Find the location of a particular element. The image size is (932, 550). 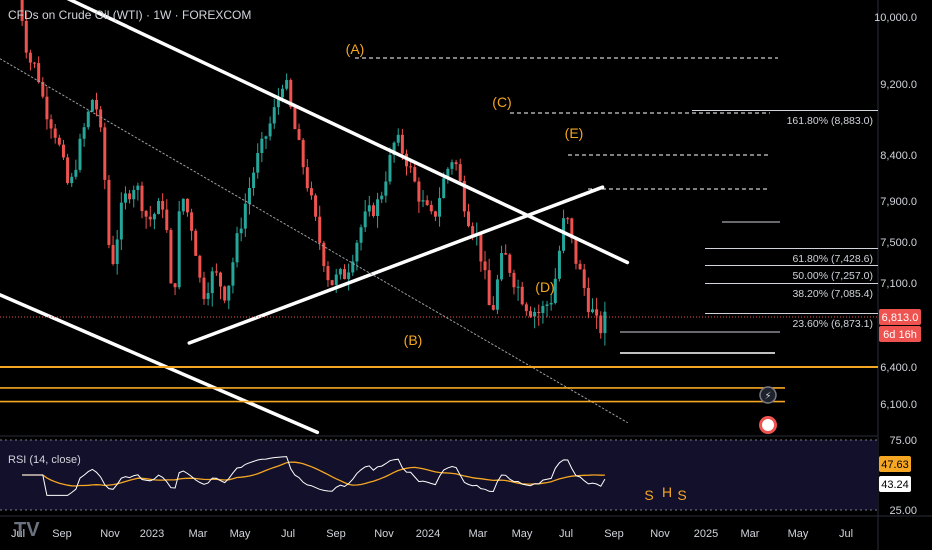

trendline-lower-channel is located at coordinates (160, 364).